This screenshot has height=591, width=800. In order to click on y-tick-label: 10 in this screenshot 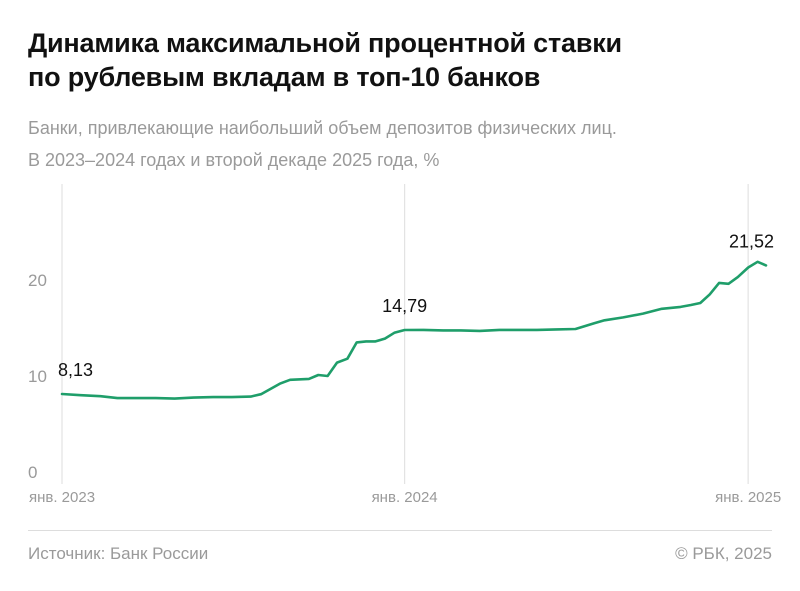, I will do `click(37, 376)`.